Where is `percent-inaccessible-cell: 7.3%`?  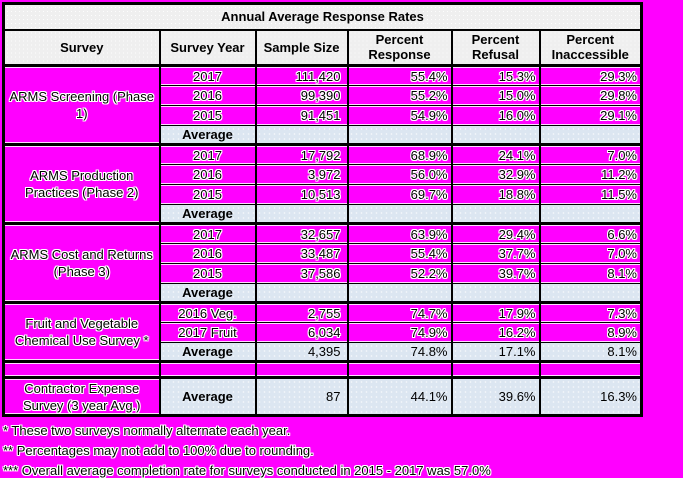
percent-inaccessible-cell: 7.3% is located at coordinates (590, 312).